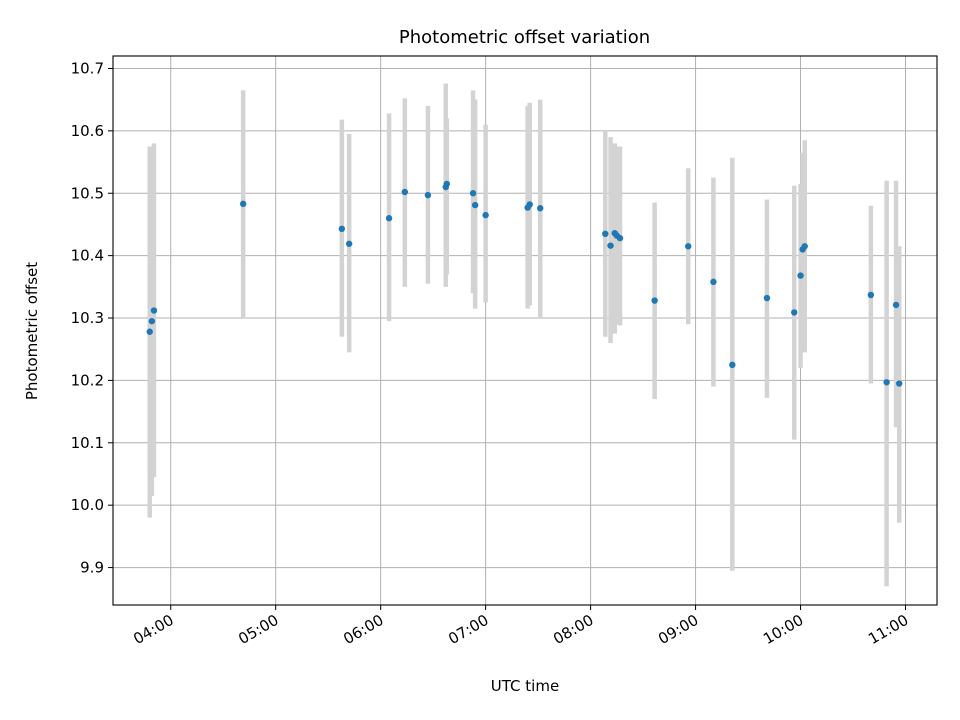 This screenshot has height=720, width=960. Describe the element at coordinates (87, 256) in the screenshot. I see `y-tick-label: 10.4` at that location.